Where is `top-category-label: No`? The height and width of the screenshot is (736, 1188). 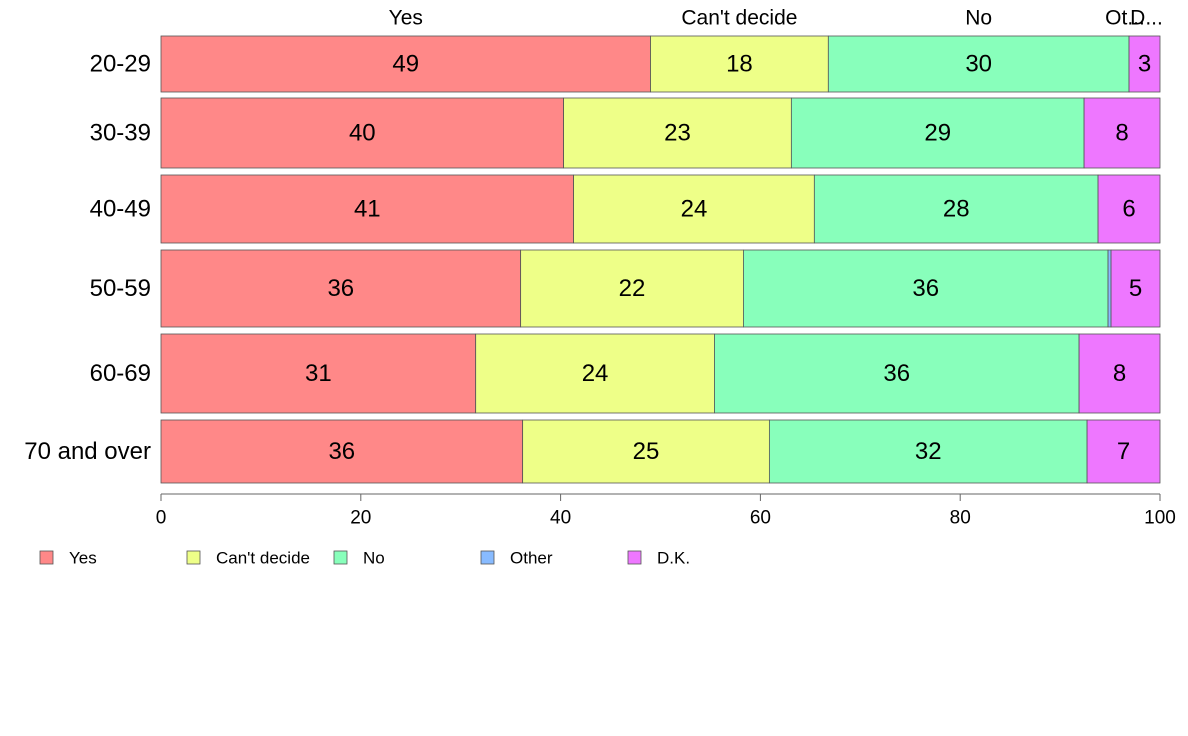 top-category-label: No is located at coordinates (978, 18).